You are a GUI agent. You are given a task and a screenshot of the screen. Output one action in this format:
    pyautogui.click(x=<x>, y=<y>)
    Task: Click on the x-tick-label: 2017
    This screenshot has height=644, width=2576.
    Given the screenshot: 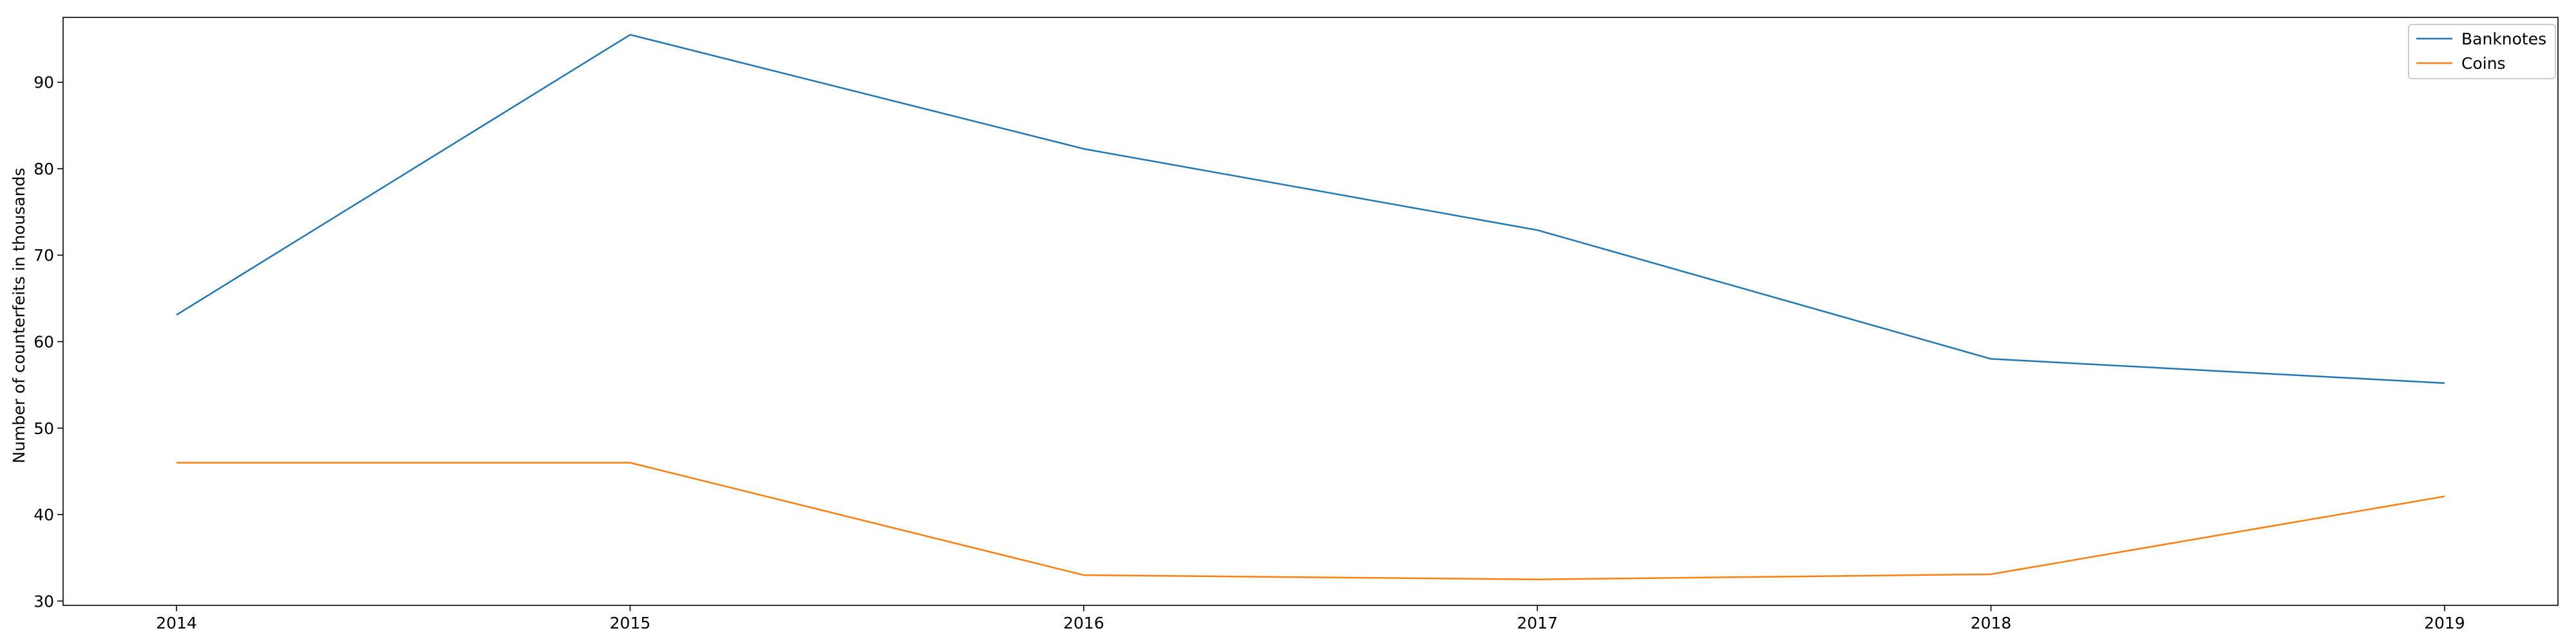 What is the action you would take?
    pyautogui.click(x=1537, y=623)
    